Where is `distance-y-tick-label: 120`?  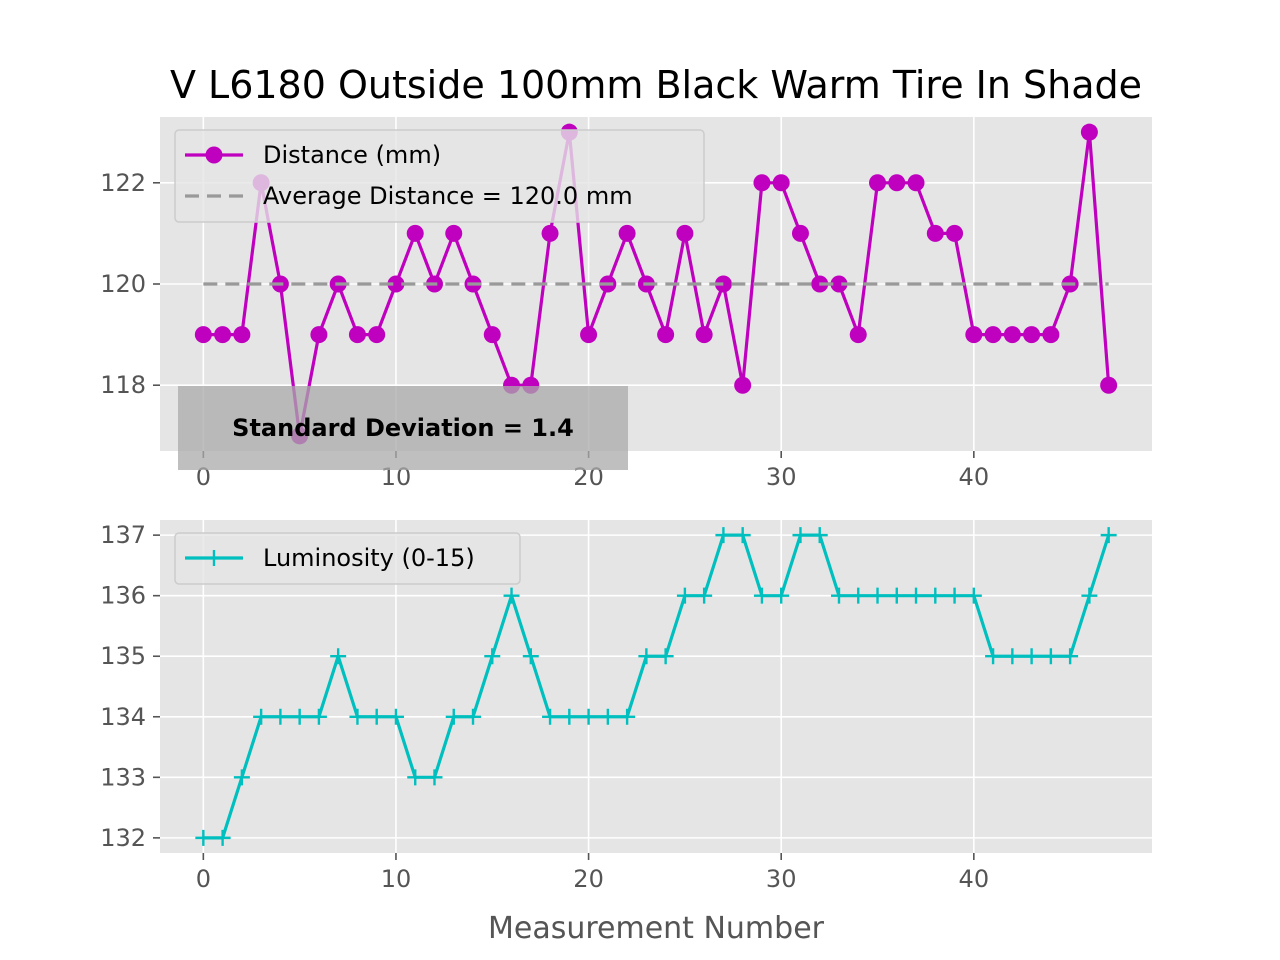
distance-y-tick-label: 120 is located at coordinates (123, 284).